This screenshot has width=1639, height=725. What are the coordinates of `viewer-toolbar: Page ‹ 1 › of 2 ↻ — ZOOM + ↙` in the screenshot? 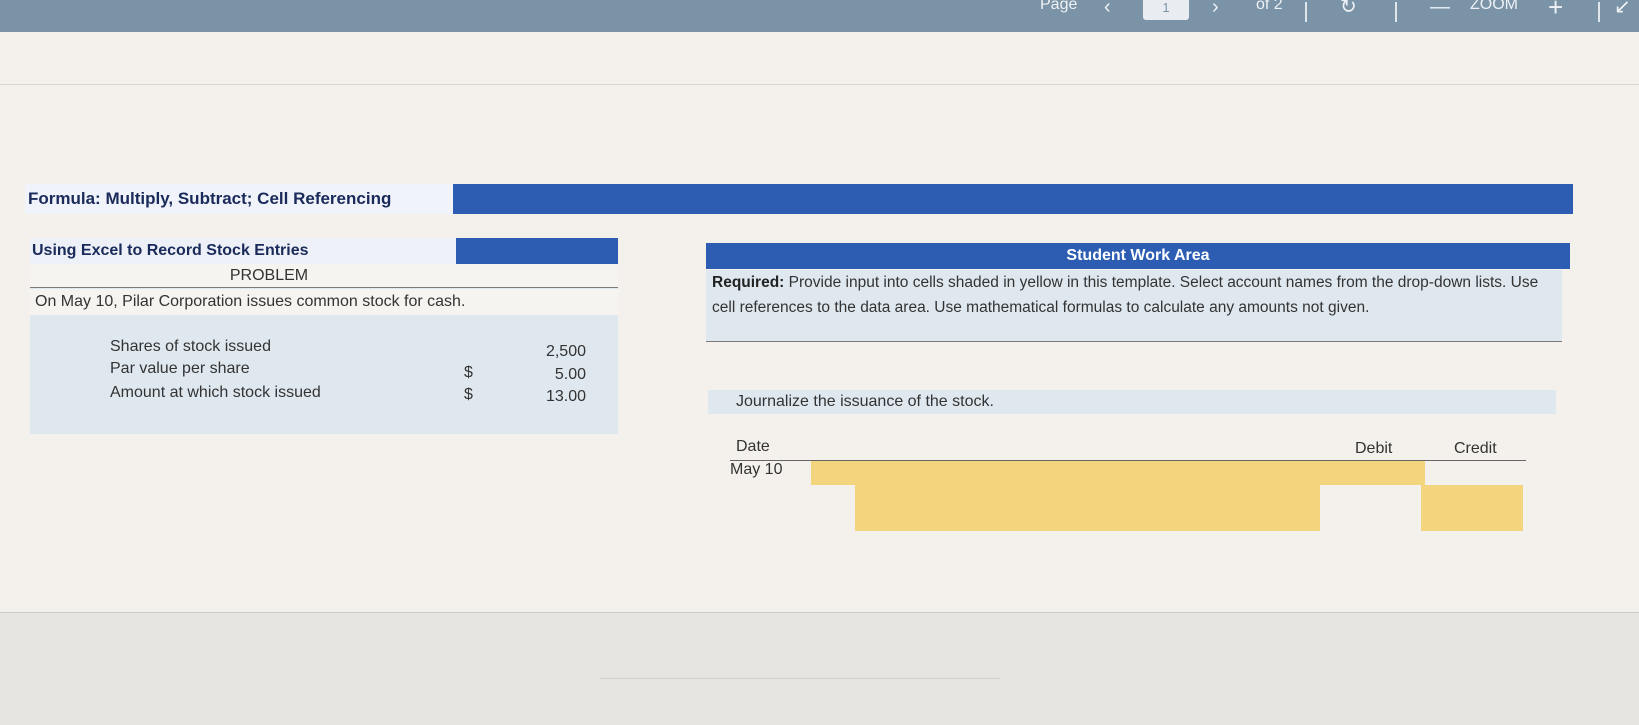 It's located at (819, 16).